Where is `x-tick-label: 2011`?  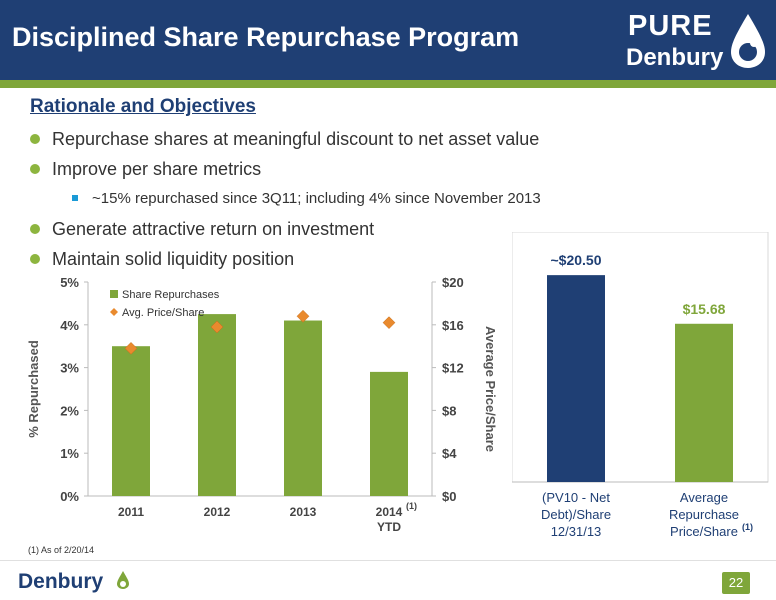
x-tick-label: 2011 is located at coordinates (131, 512).